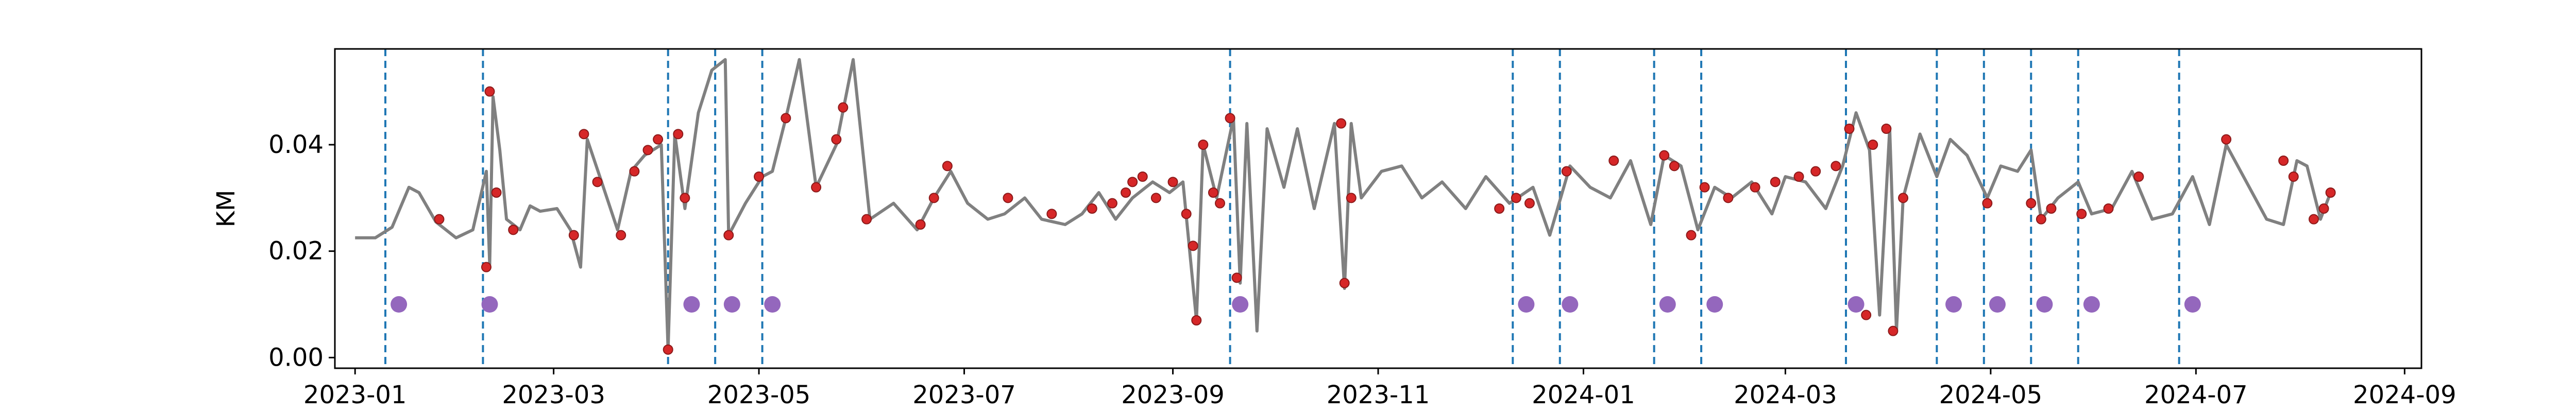 Image resolution: width=2576 pixels, height=412 pixels. Describe the element at coordinates (1583, 395) in the screenshot. I see `x-tick-label: 2024-01` at that location.